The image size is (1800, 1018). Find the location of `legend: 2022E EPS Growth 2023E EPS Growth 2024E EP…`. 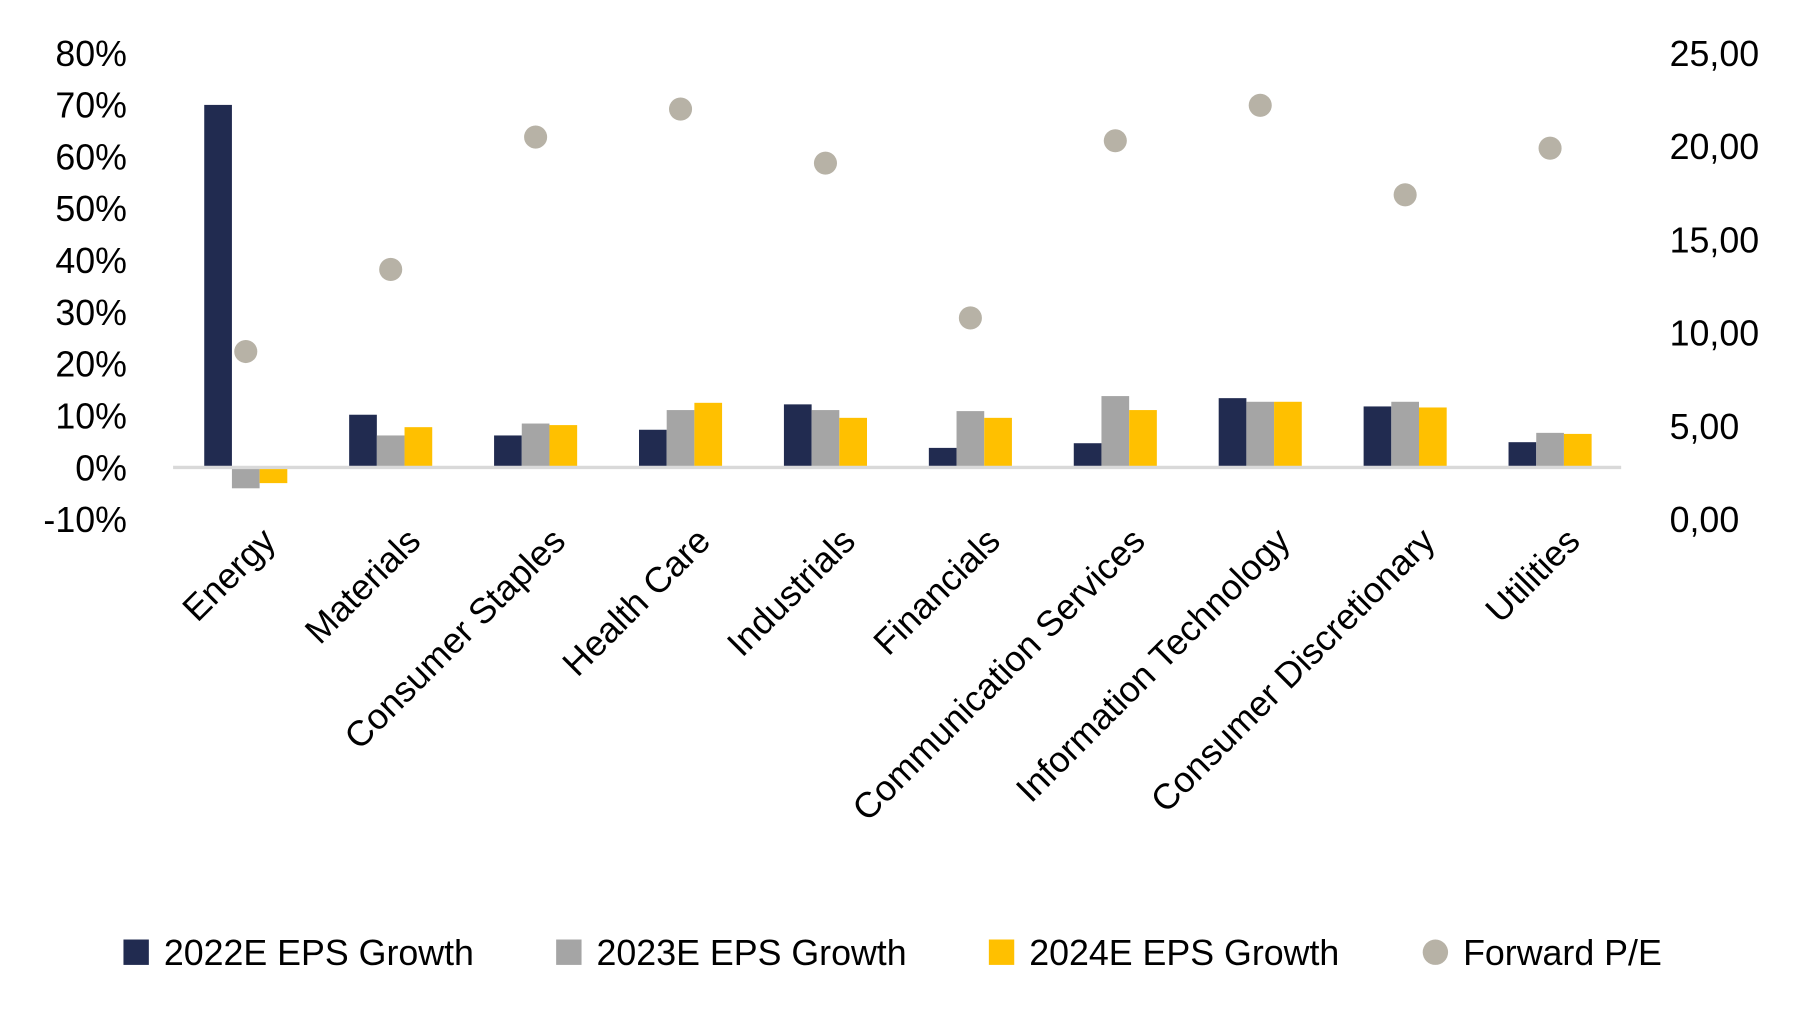

legend: 2022E EPS Growth 2023E EPS Growth 2024E EP… is located at coordinates (892, 953).